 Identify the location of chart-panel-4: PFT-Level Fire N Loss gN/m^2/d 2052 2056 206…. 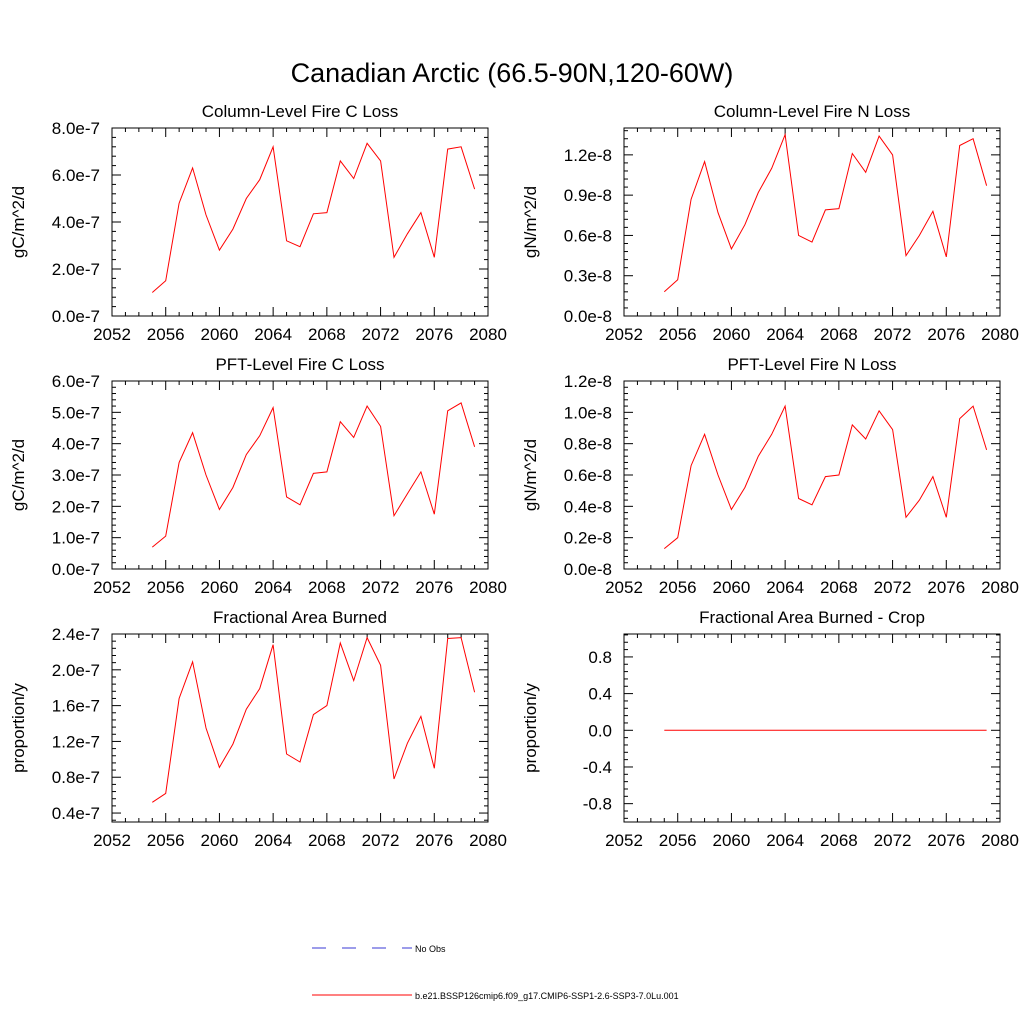
(770, 476).